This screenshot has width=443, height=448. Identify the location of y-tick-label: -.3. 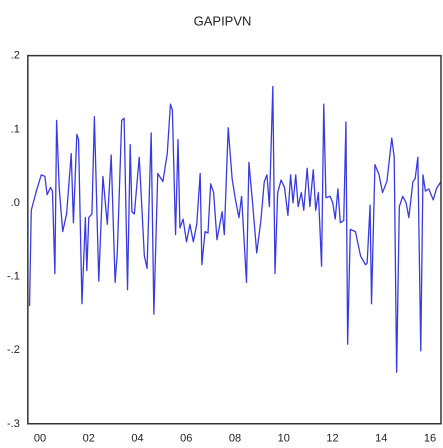
(13, 424).